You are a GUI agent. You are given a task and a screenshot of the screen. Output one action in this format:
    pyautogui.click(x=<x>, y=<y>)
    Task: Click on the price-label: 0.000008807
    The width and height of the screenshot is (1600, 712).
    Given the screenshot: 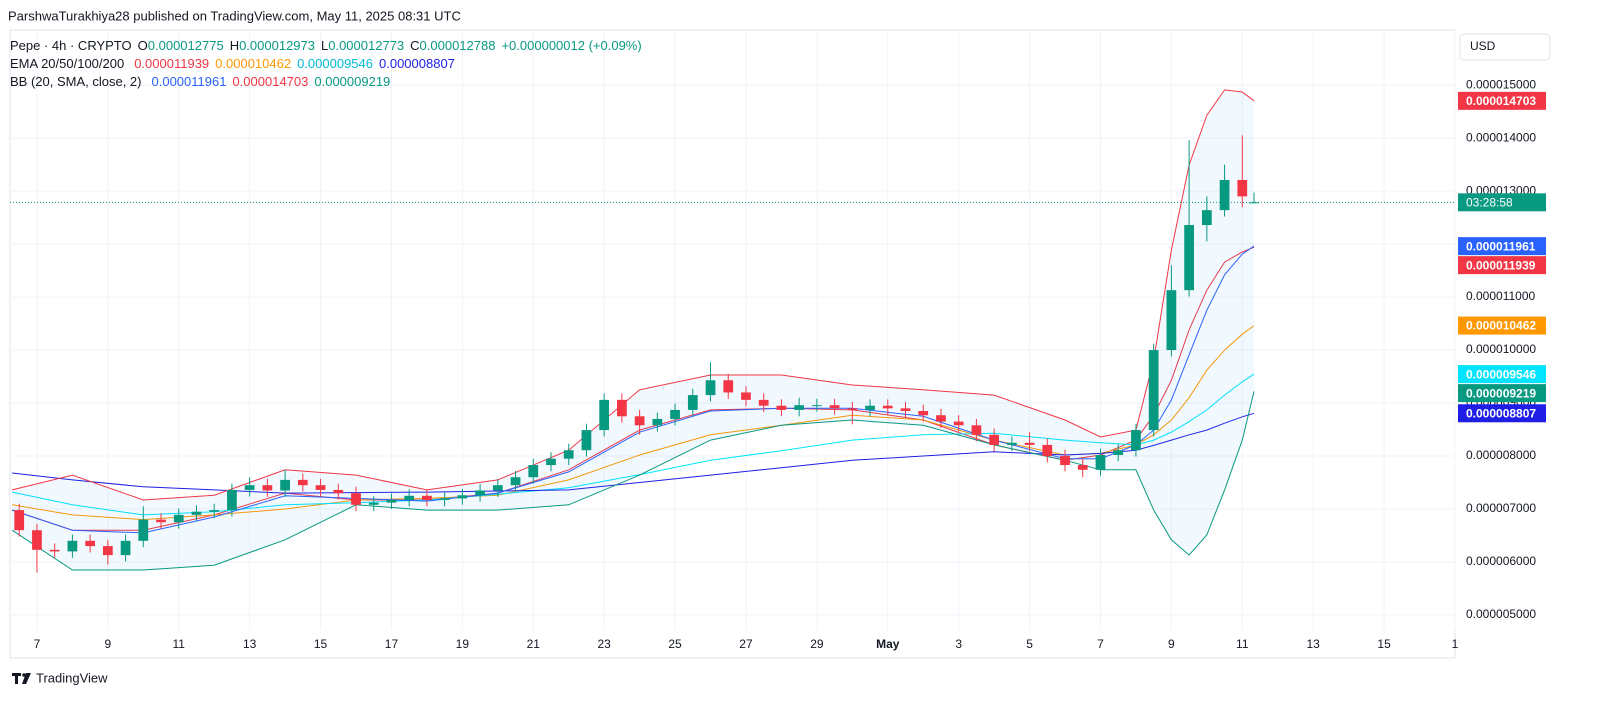 What is the action you would take?
    pyautogui.click(x=1501, y=413)
    